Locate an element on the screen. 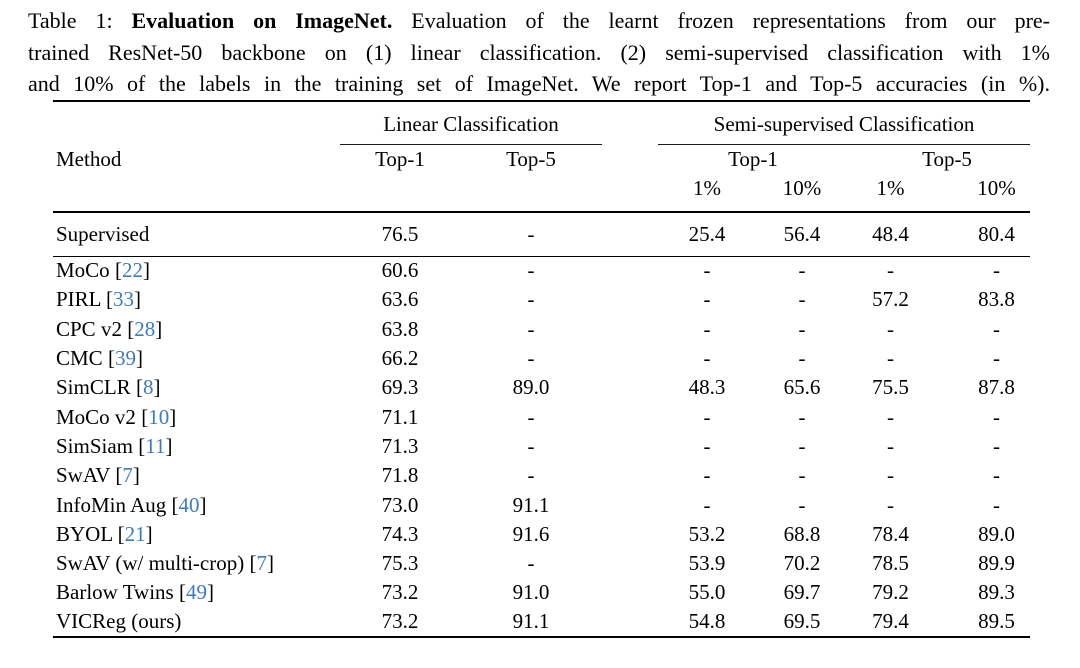 The width and height of the screenshot is (1080, 668). table-row: PIRL [33] 63.6 - - - 57.2 83.8 is located at coordinates (541, 299).